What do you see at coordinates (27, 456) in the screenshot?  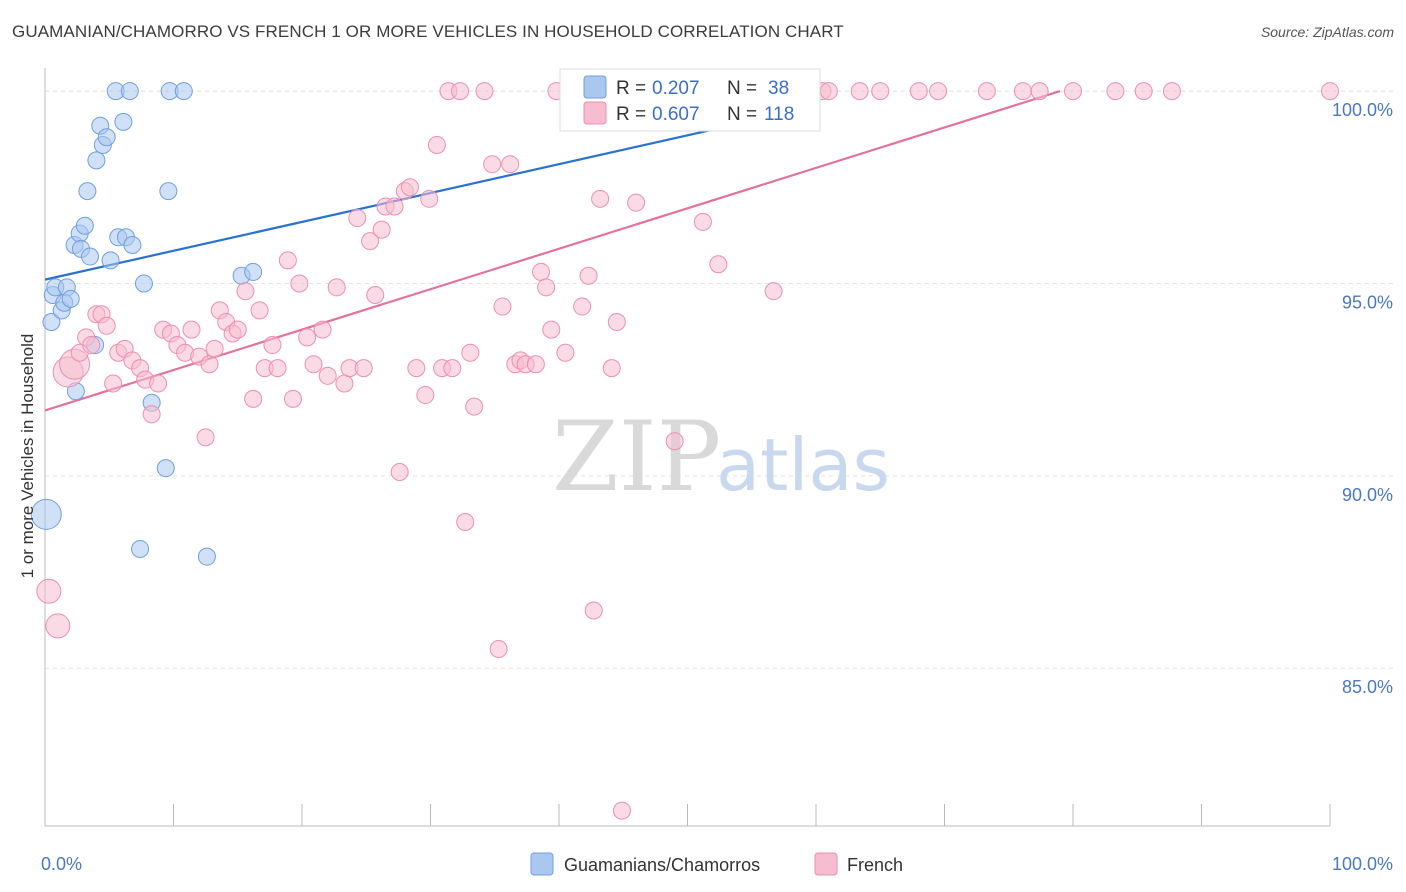 I see `y-axis-label: 1 or more Vehicles in Household` at bounding box center [27, 456].